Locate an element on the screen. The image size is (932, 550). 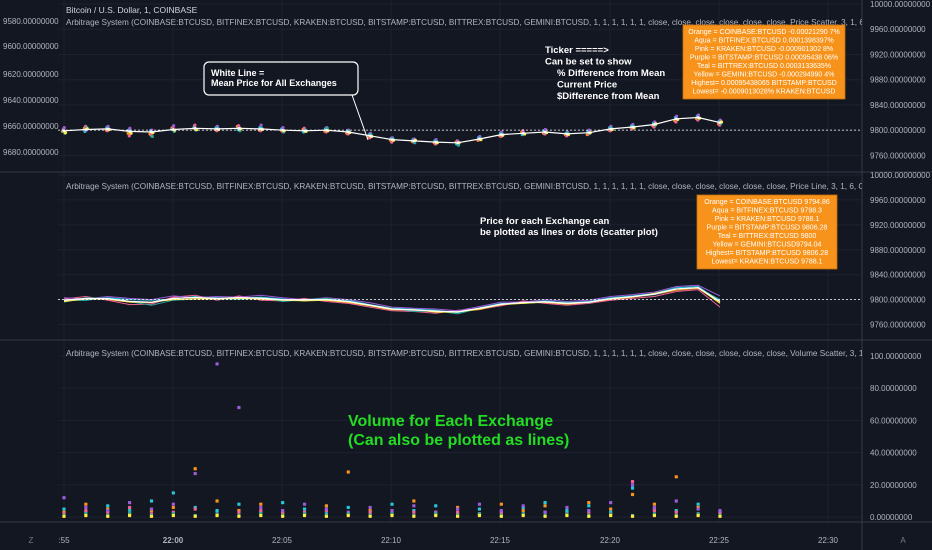
time-label-4: 22:15 is located at coordinates (500, 540).